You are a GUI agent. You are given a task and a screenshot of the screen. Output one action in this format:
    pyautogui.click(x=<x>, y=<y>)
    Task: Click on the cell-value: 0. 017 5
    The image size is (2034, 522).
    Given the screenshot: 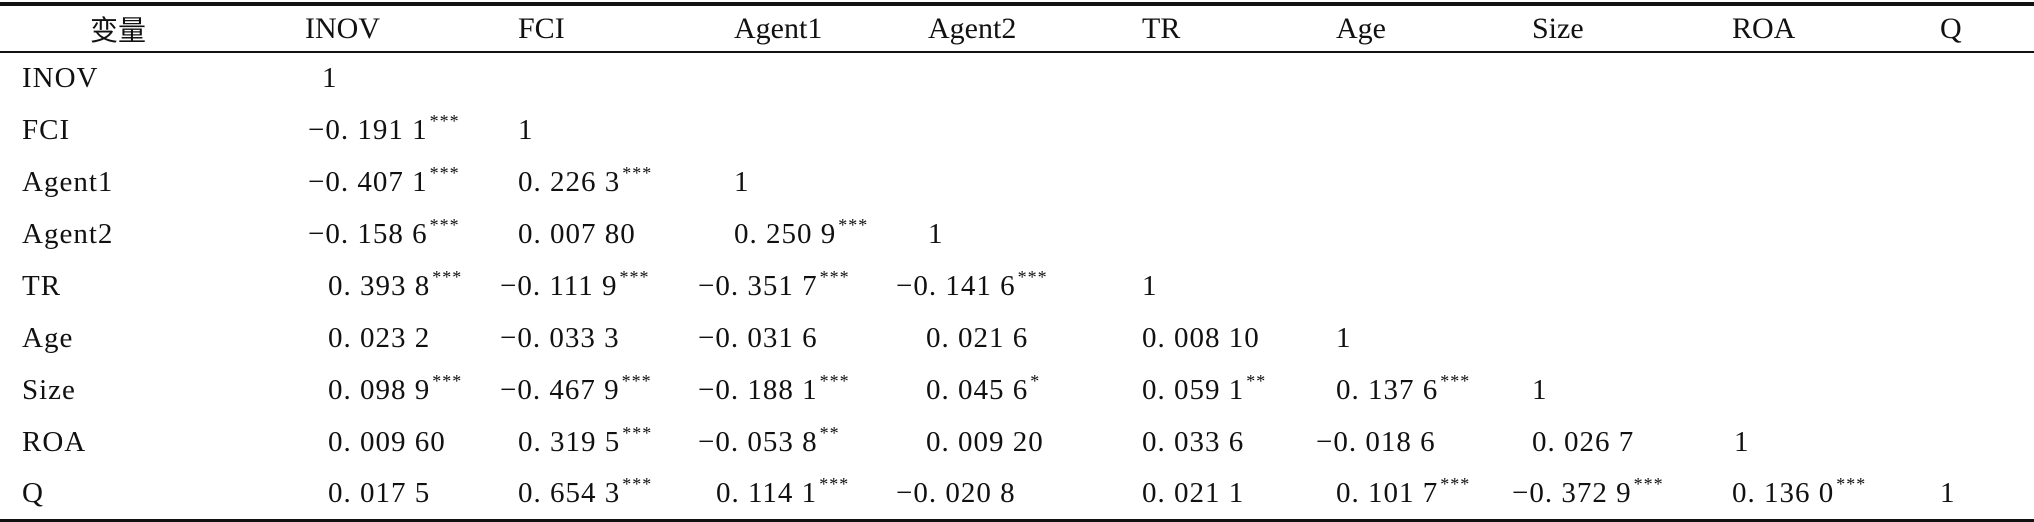 What is the action you would take?
    pyautogui.click(x=379, y=492)
    